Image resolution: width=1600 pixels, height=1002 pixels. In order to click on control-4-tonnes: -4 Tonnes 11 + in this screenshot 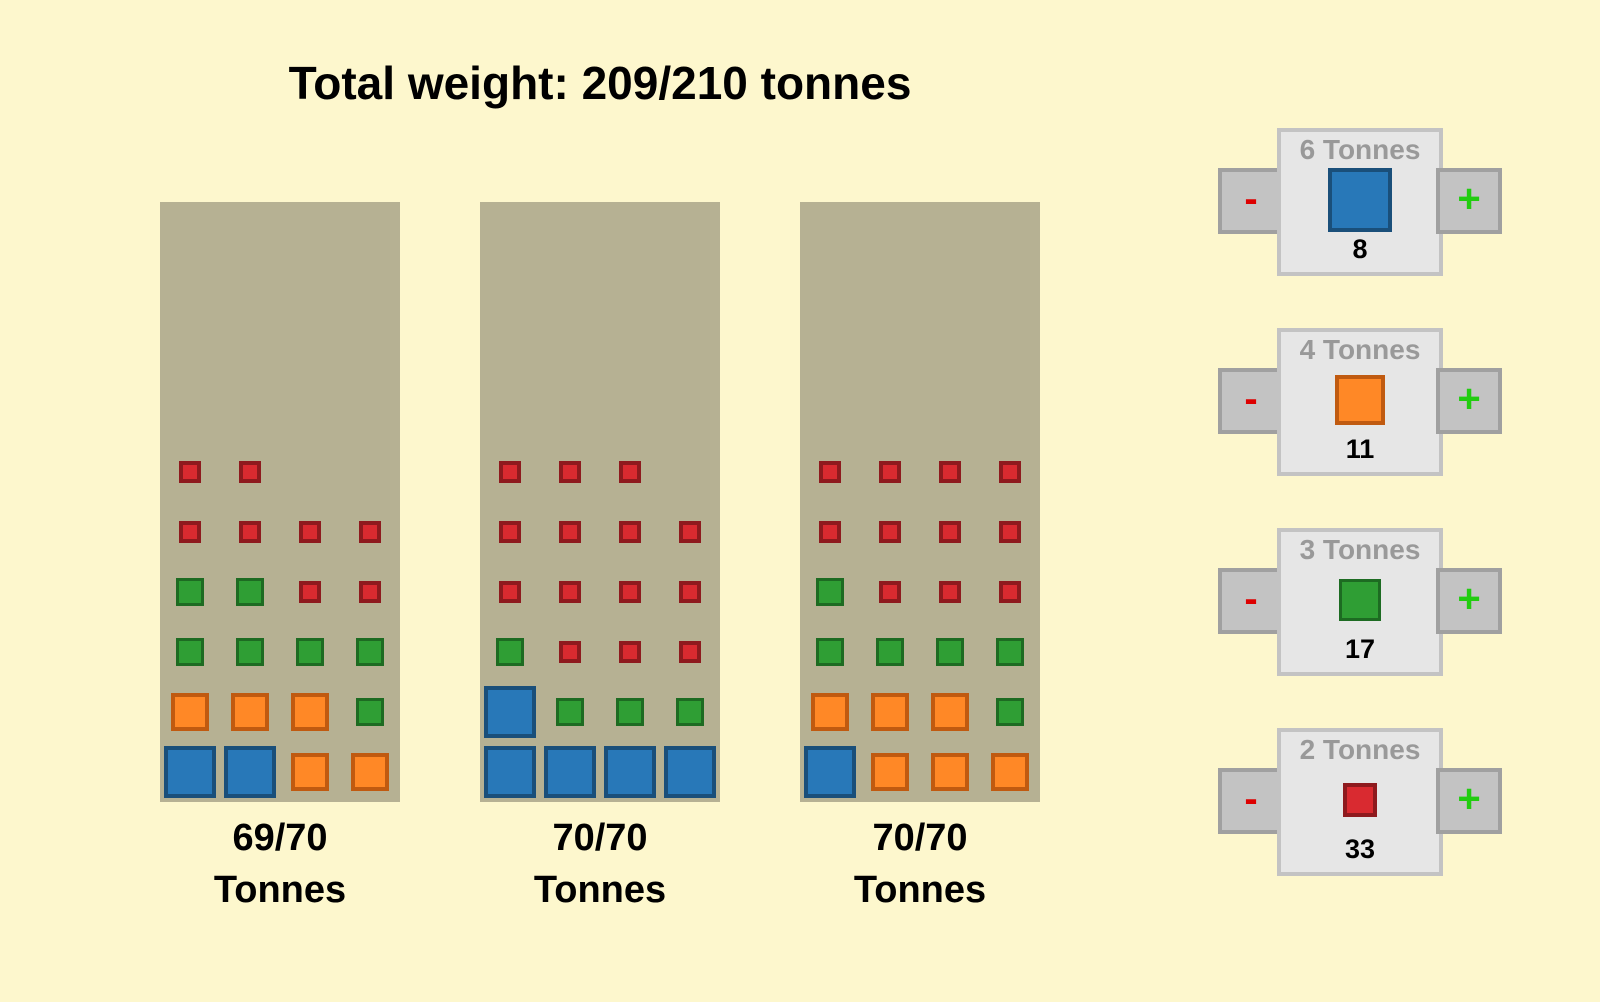, I will do `click(1360, 402)`.